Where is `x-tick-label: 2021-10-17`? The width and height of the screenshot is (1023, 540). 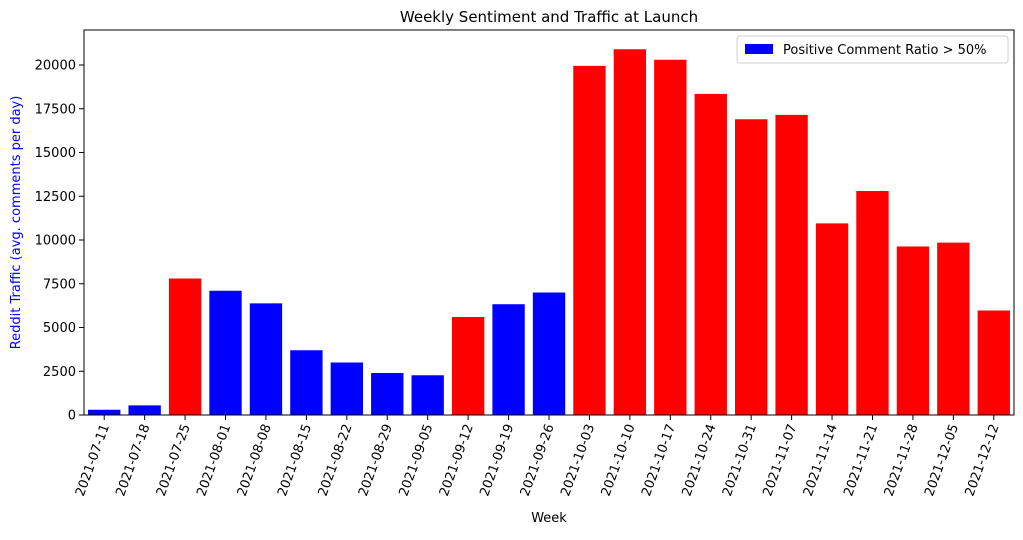
x-tick-label: 2021-10-17 is located at coordinates (659, 460).